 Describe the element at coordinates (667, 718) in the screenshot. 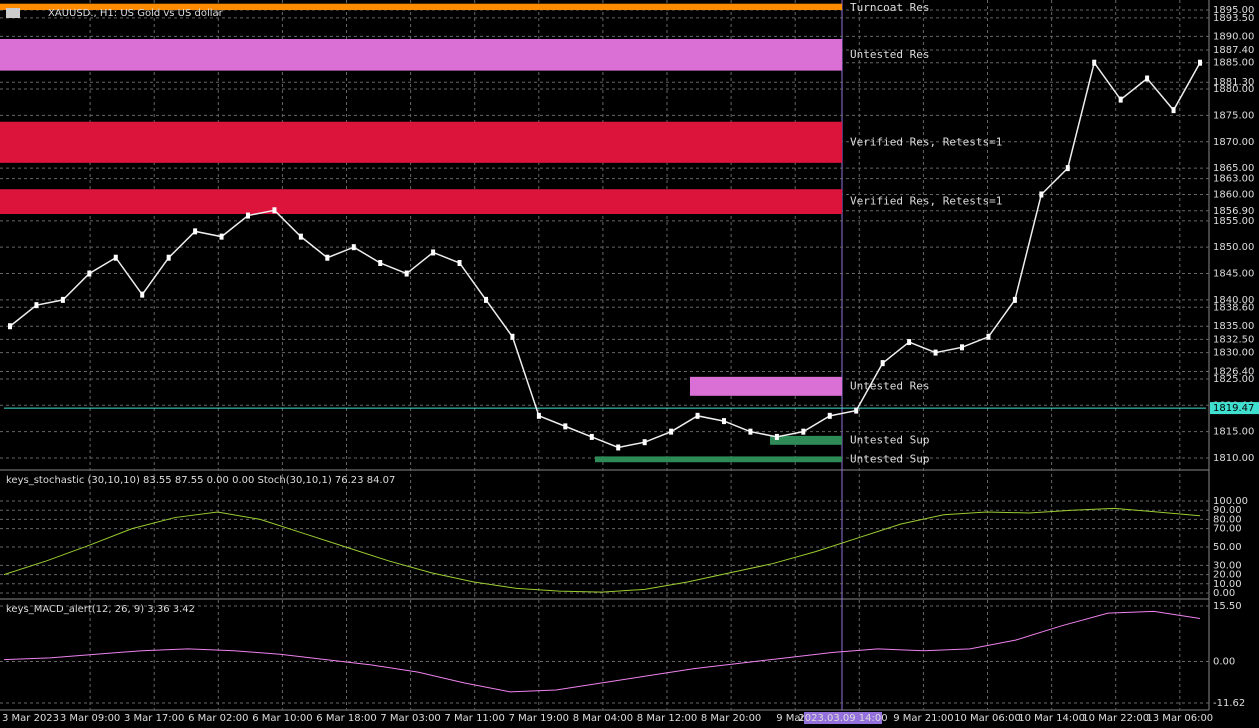

I see `time-label: 8 Mar 12:00` at that location.